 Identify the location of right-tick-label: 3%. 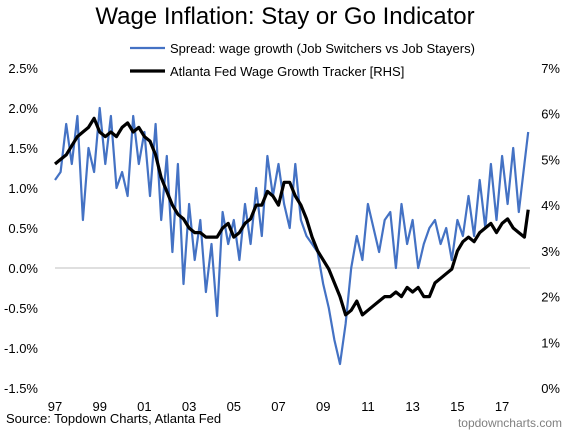
(550, 251).